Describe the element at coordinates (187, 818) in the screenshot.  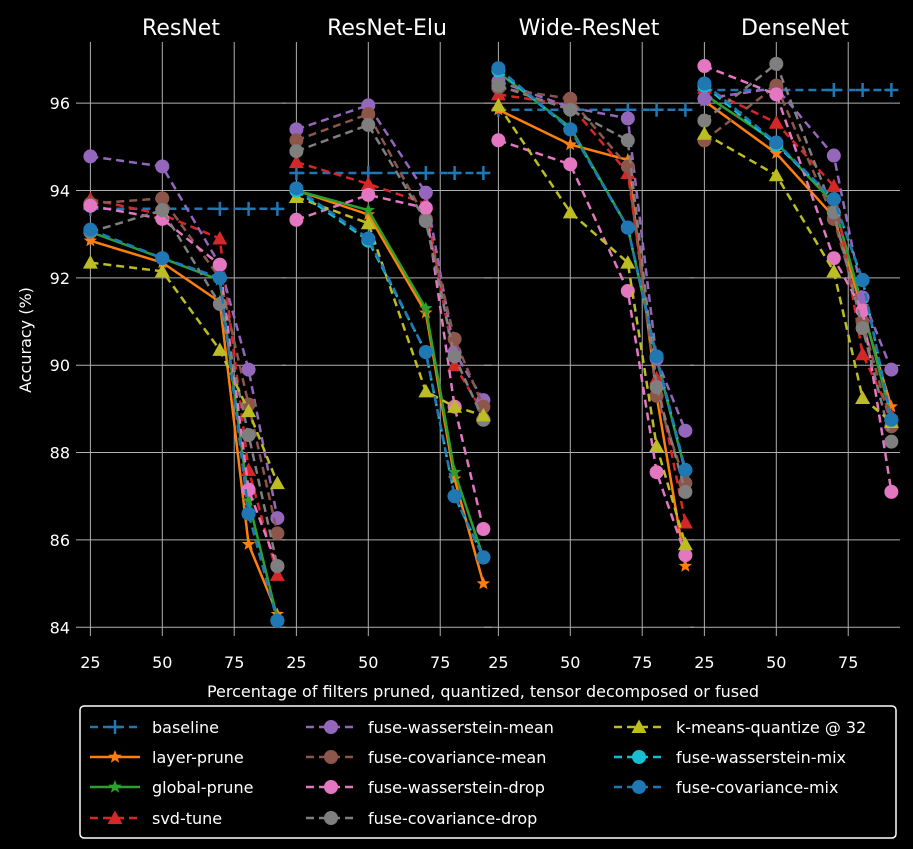
I see `legend-label: svd-tune` at that location.